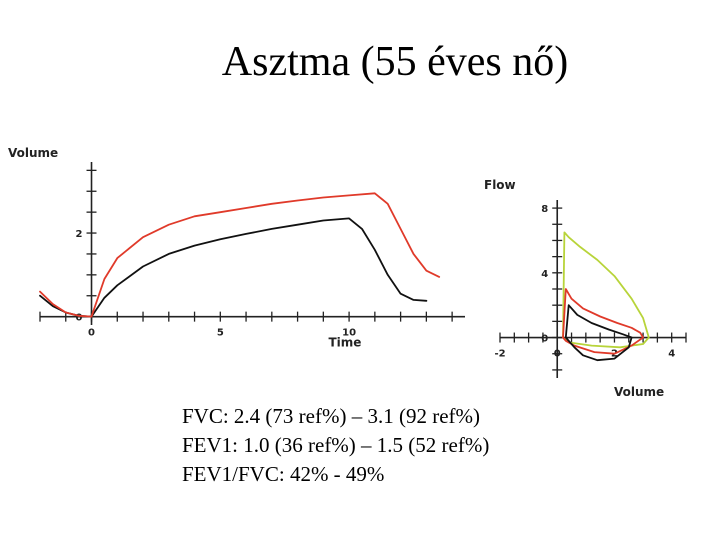  What do you see at coordinates (220, 333) in the screenshot?
I see `x-tick-label: 5` at bounding box center [220, 333].